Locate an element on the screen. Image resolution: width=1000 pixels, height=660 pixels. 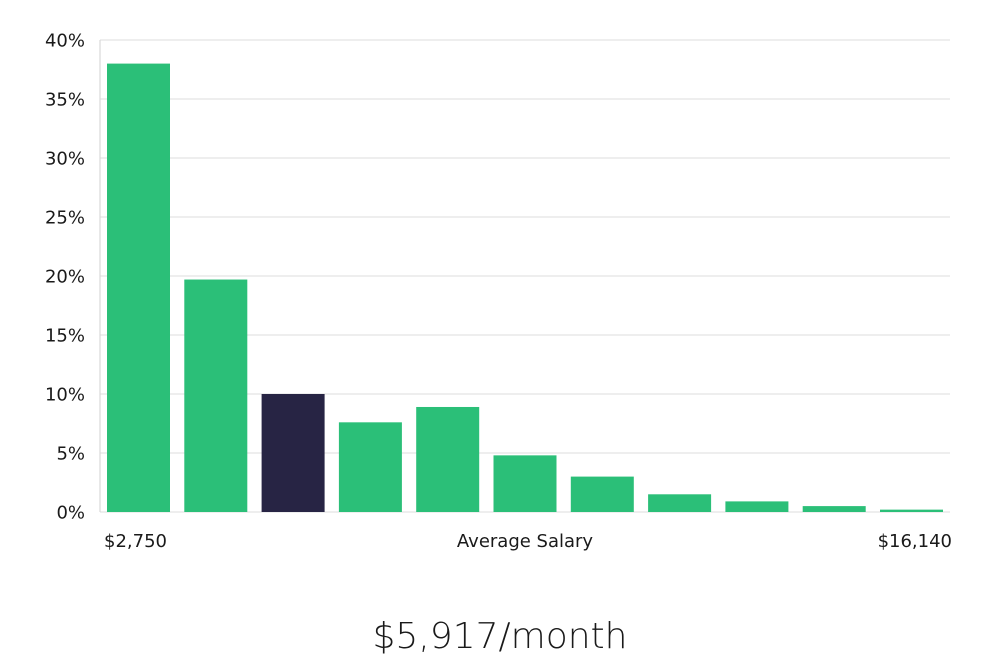
y-tick-label: 20% is located at coordinates (65, 277).